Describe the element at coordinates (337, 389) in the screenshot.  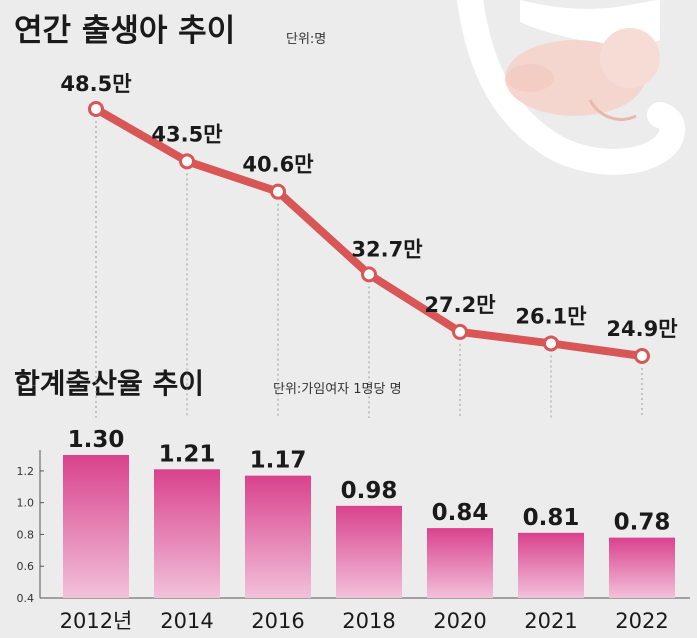
I see `tfr-unit: 단위:가임여자 1명당 명` at that location.